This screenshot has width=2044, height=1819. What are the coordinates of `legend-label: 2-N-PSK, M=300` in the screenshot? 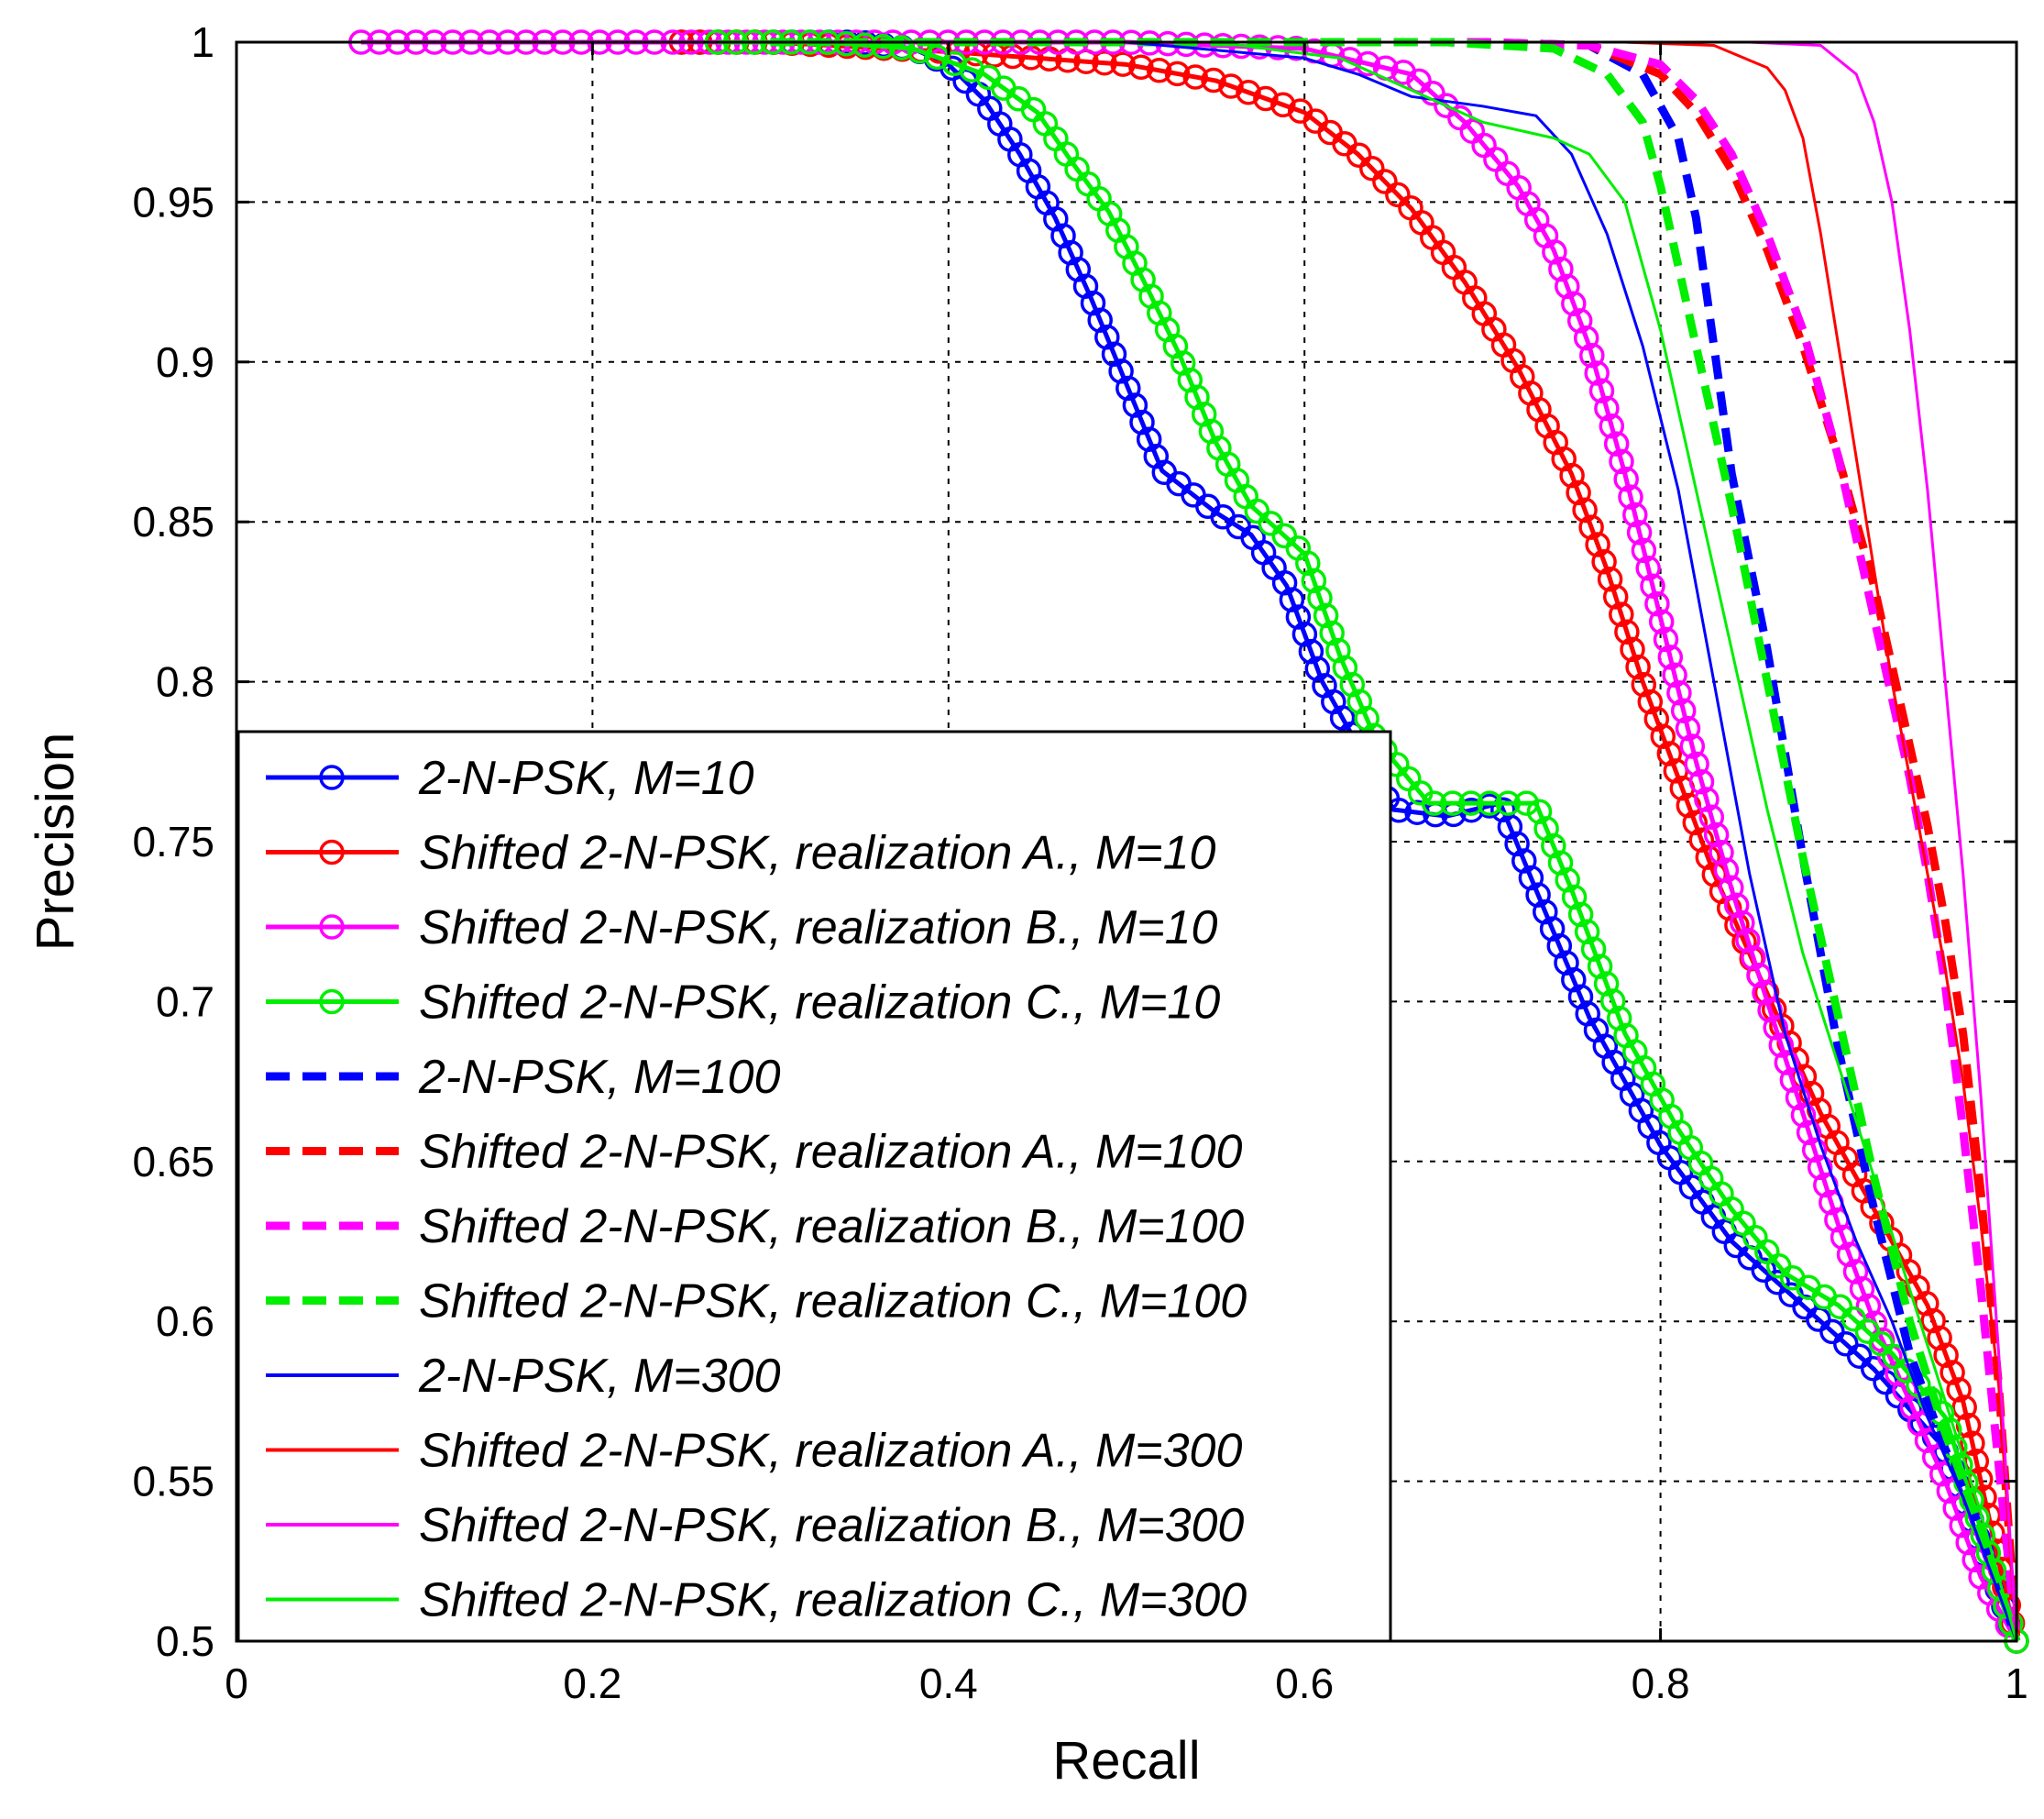 It's located at (599, 1377).